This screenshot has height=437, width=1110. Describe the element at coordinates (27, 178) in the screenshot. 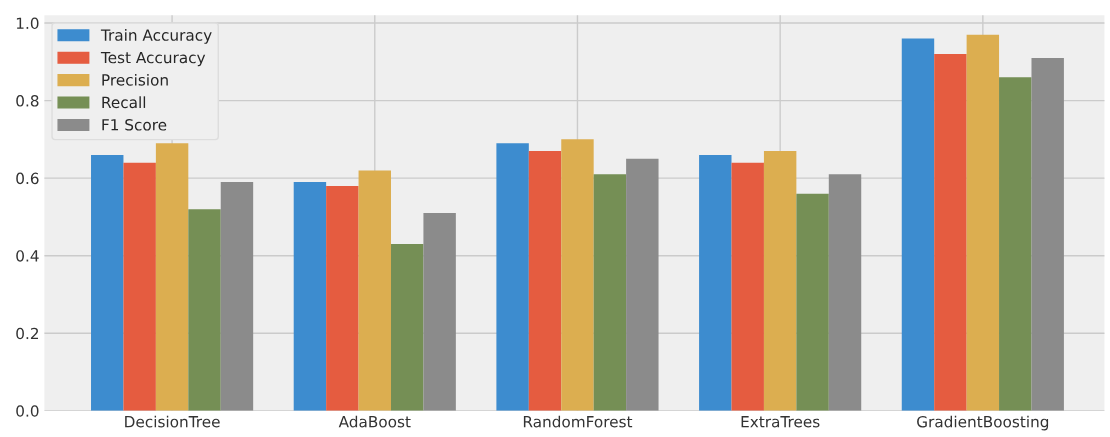

I see `y-tick-label: 0.6` at that location.